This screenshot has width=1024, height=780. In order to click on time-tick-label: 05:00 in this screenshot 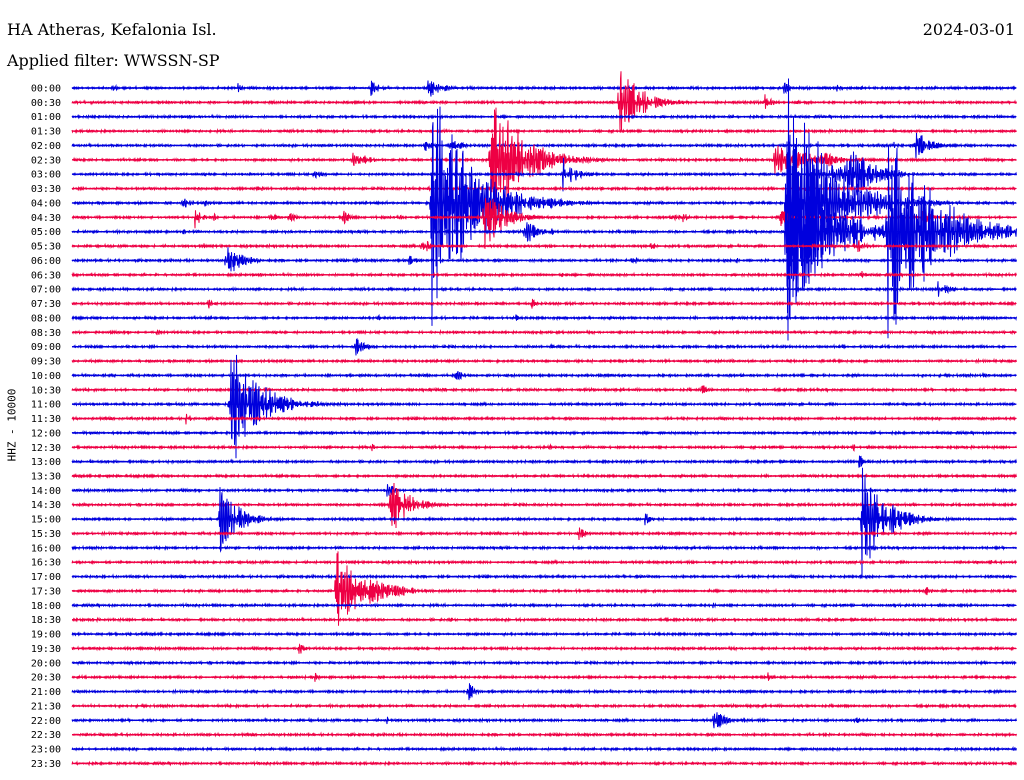, I will do `click(46, 232)`.